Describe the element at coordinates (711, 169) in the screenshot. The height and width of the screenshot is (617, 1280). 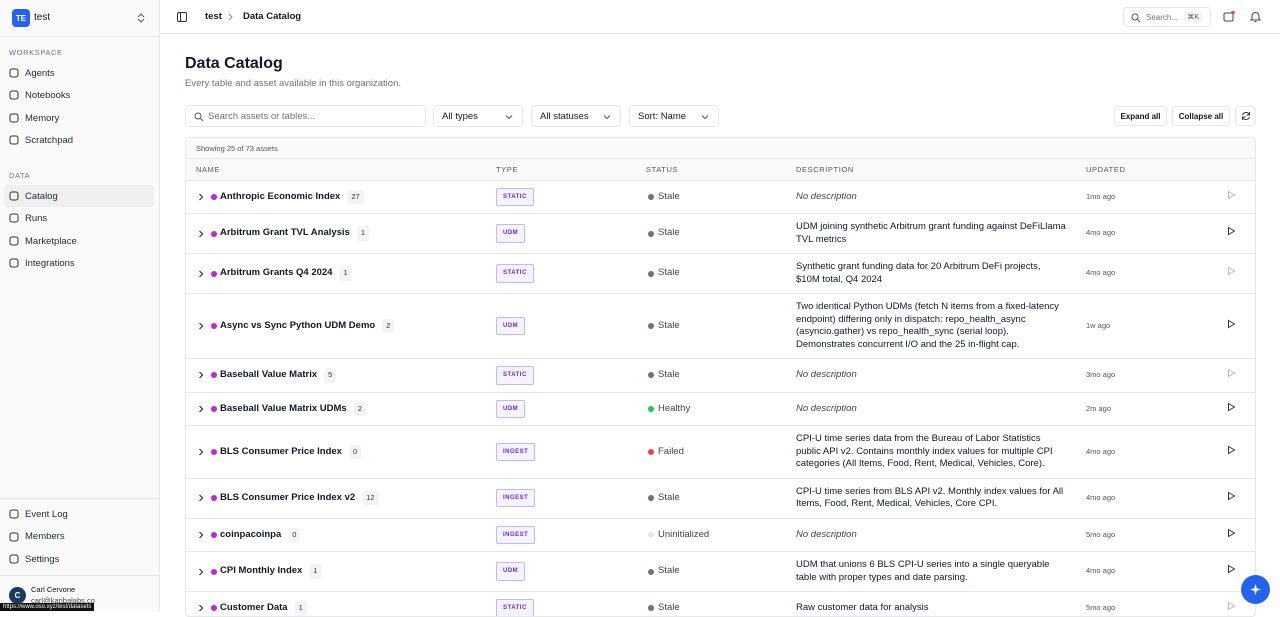
I see `column-header: STATUS` at that location.